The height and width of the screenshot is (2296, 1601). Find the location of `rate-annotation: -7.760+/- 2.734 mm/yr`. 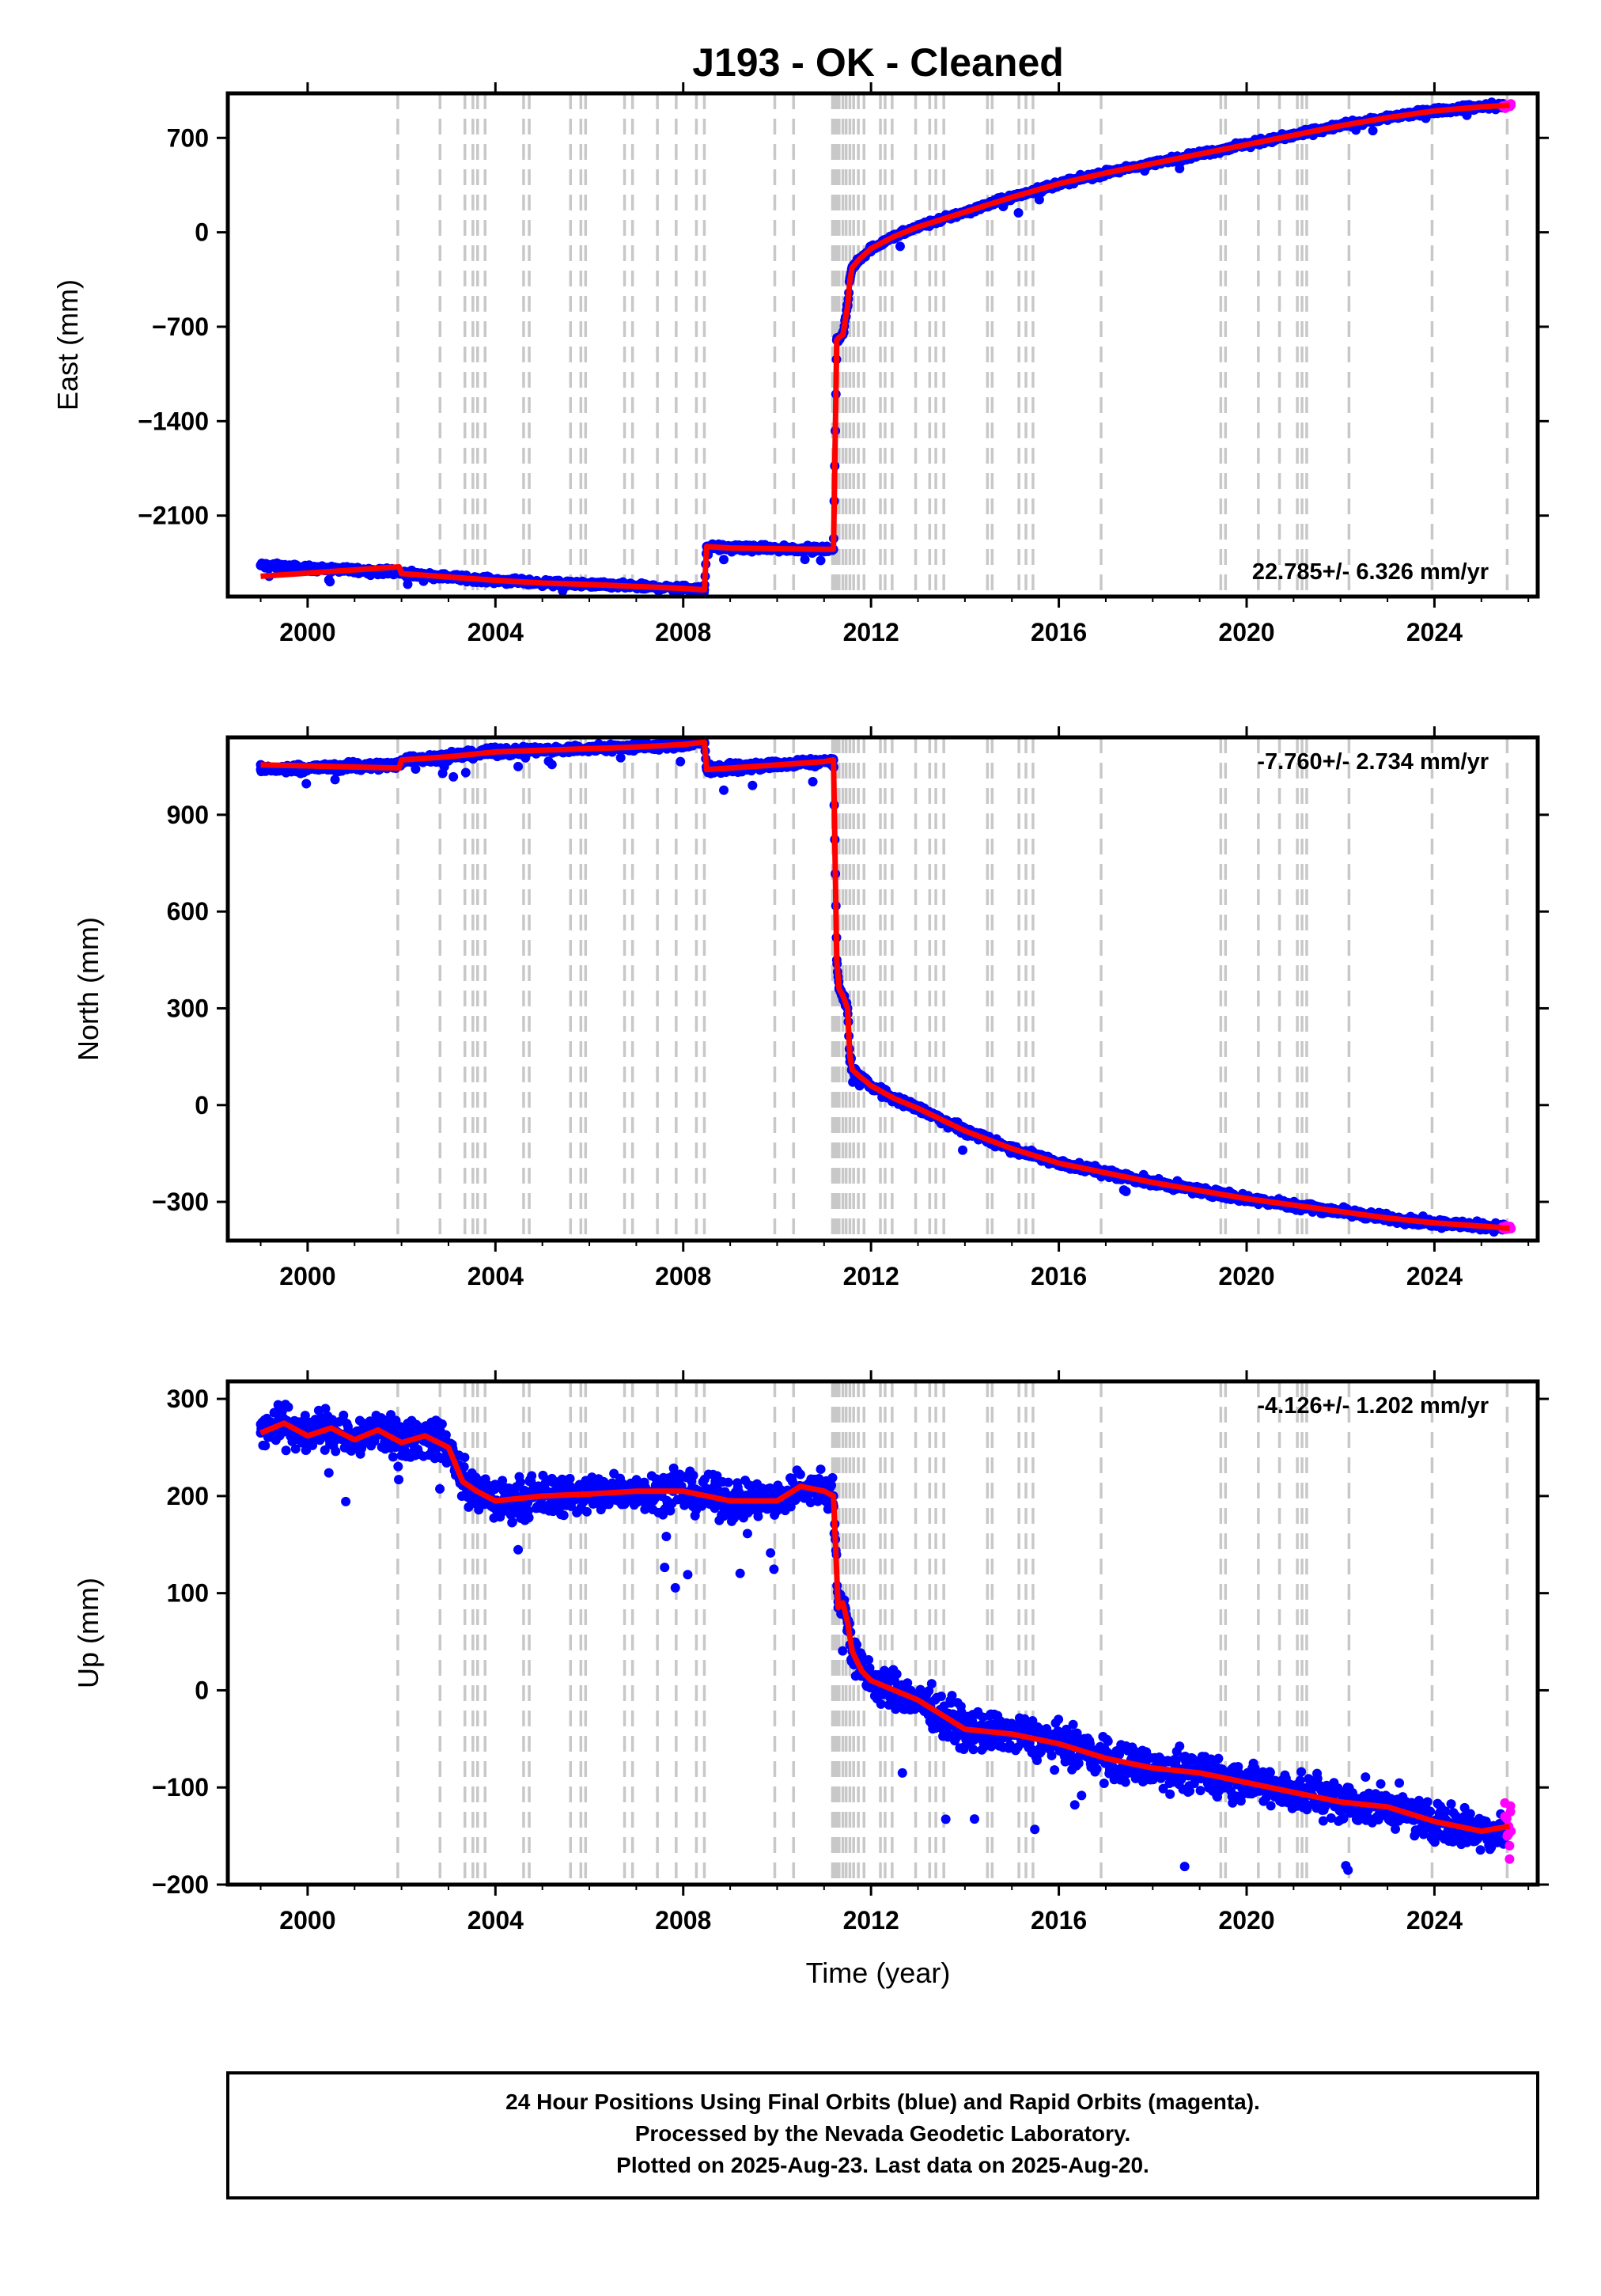

rate-annotation: -7.760+/- 2.734 mm/yr is located at coordinates (1373, 762).